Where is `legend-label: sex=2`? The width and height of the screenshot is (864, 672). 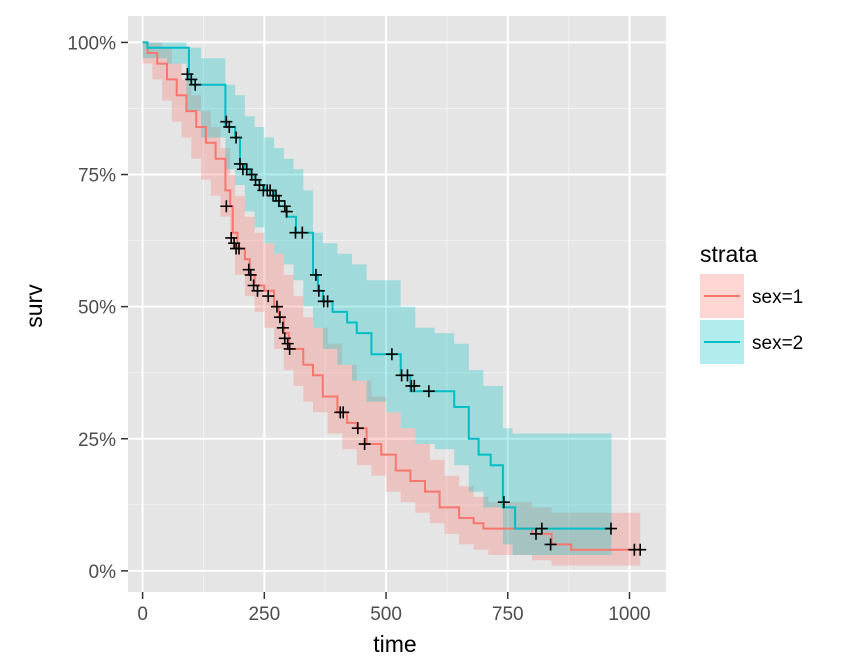
legend-label: sex=2 is located at coordinates (777, 343).